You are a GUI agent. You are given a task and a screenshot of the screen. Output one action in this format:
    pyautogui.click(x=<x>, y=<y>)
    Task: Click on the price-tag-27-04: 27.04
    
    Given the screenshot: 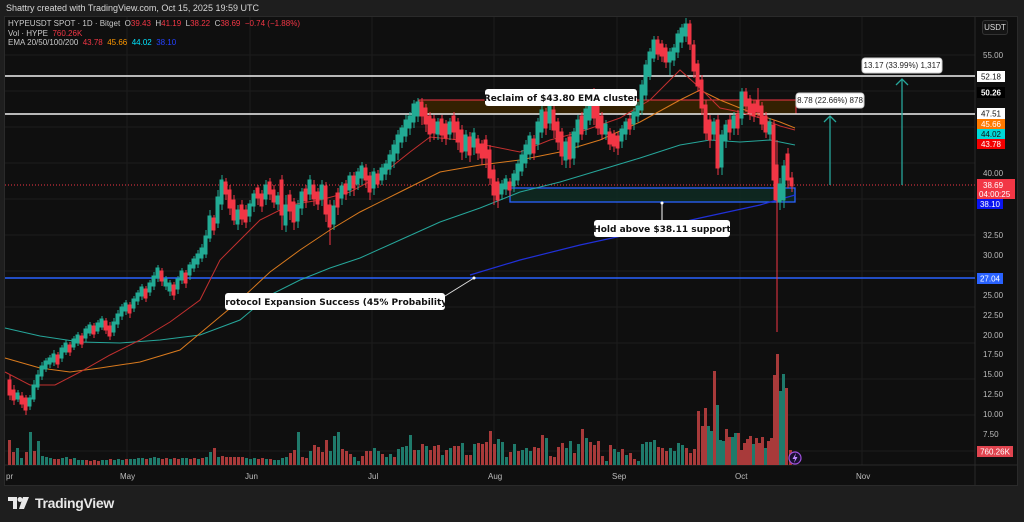 What is the action you would take?
    pyautogui.click(x=990, y=278)
    